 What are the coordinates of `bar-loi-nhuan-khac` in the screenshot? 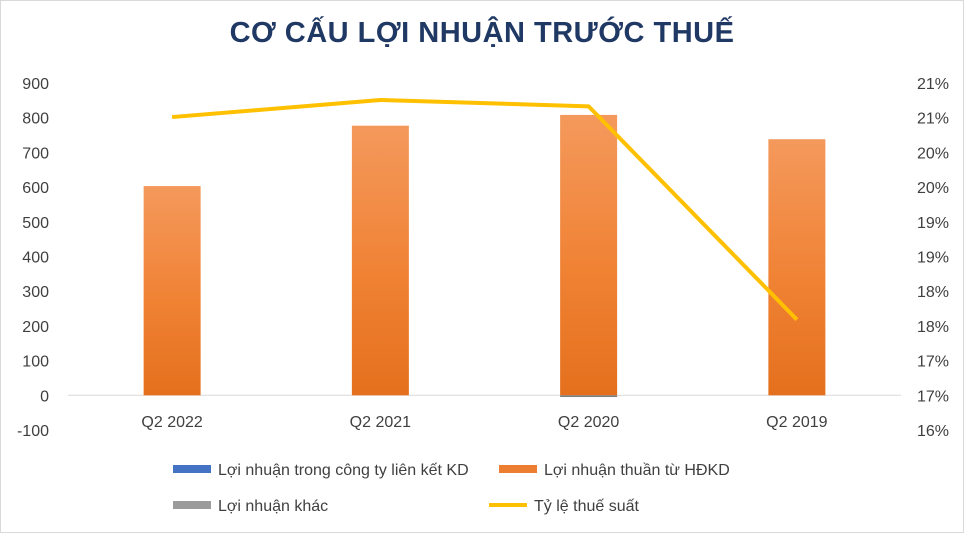 It's located at (589, 396).